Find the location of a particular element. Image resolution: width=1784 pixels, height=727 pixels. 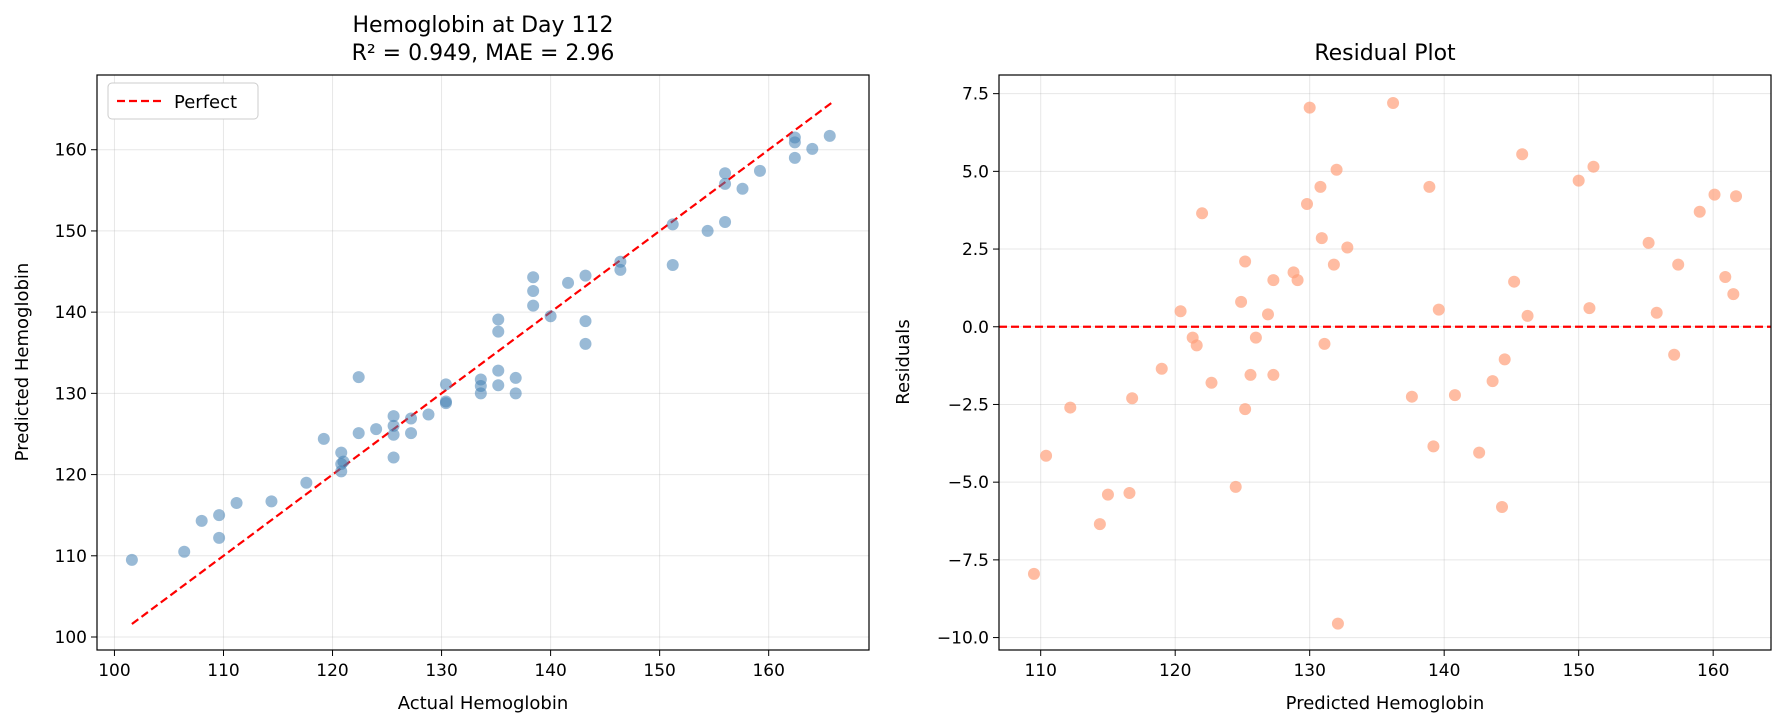

residual-y-tick-label: 2.5 is located at coordinates (975, 250).